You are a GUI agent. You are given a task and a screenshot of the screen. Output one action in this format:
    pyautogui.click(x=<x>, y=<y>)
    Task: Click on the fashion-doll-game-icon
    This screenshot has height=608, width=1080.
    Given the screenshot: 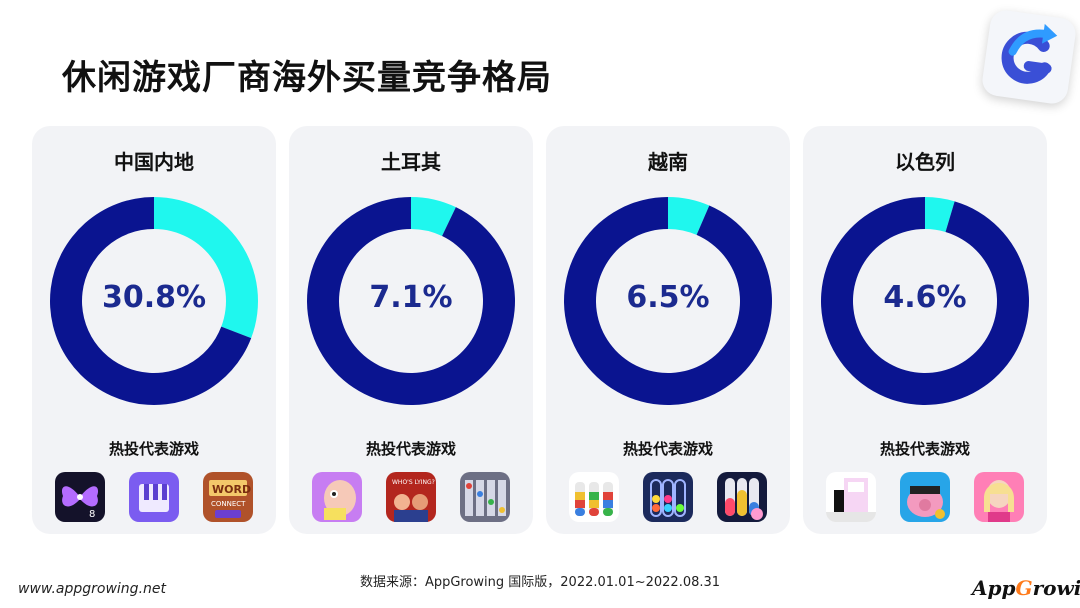 What is the action you would take?
    pyautogui.click(x=999, y=497)
    